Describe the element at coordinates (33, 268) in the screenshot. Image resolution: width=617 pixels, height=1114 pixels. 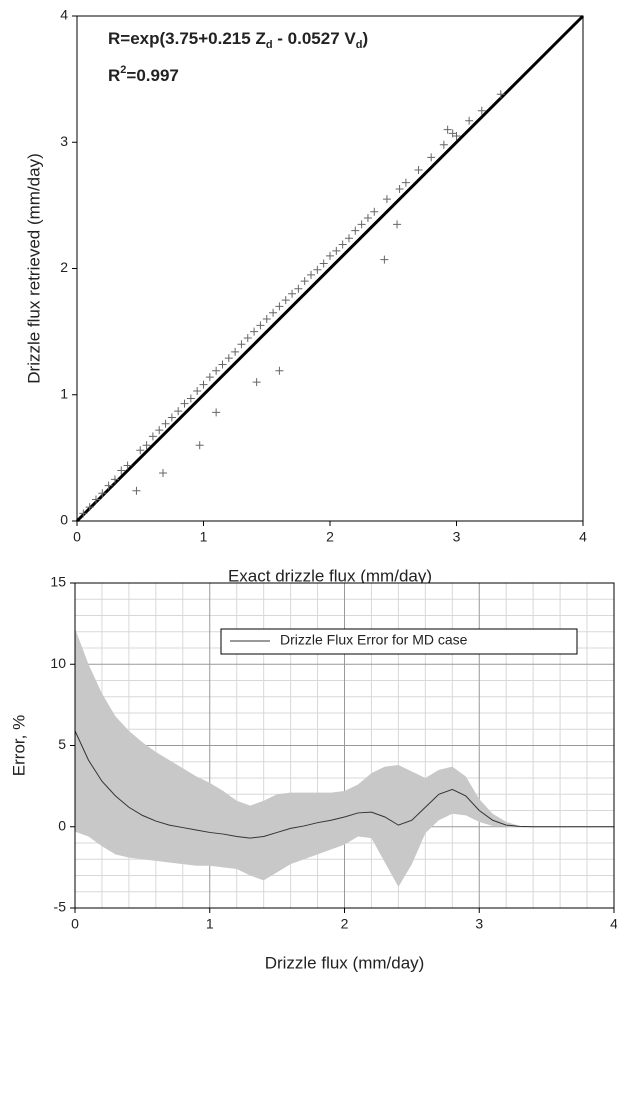
I see `y-axis-title: Drizzle flux retrieved (mm/day)` at that location.